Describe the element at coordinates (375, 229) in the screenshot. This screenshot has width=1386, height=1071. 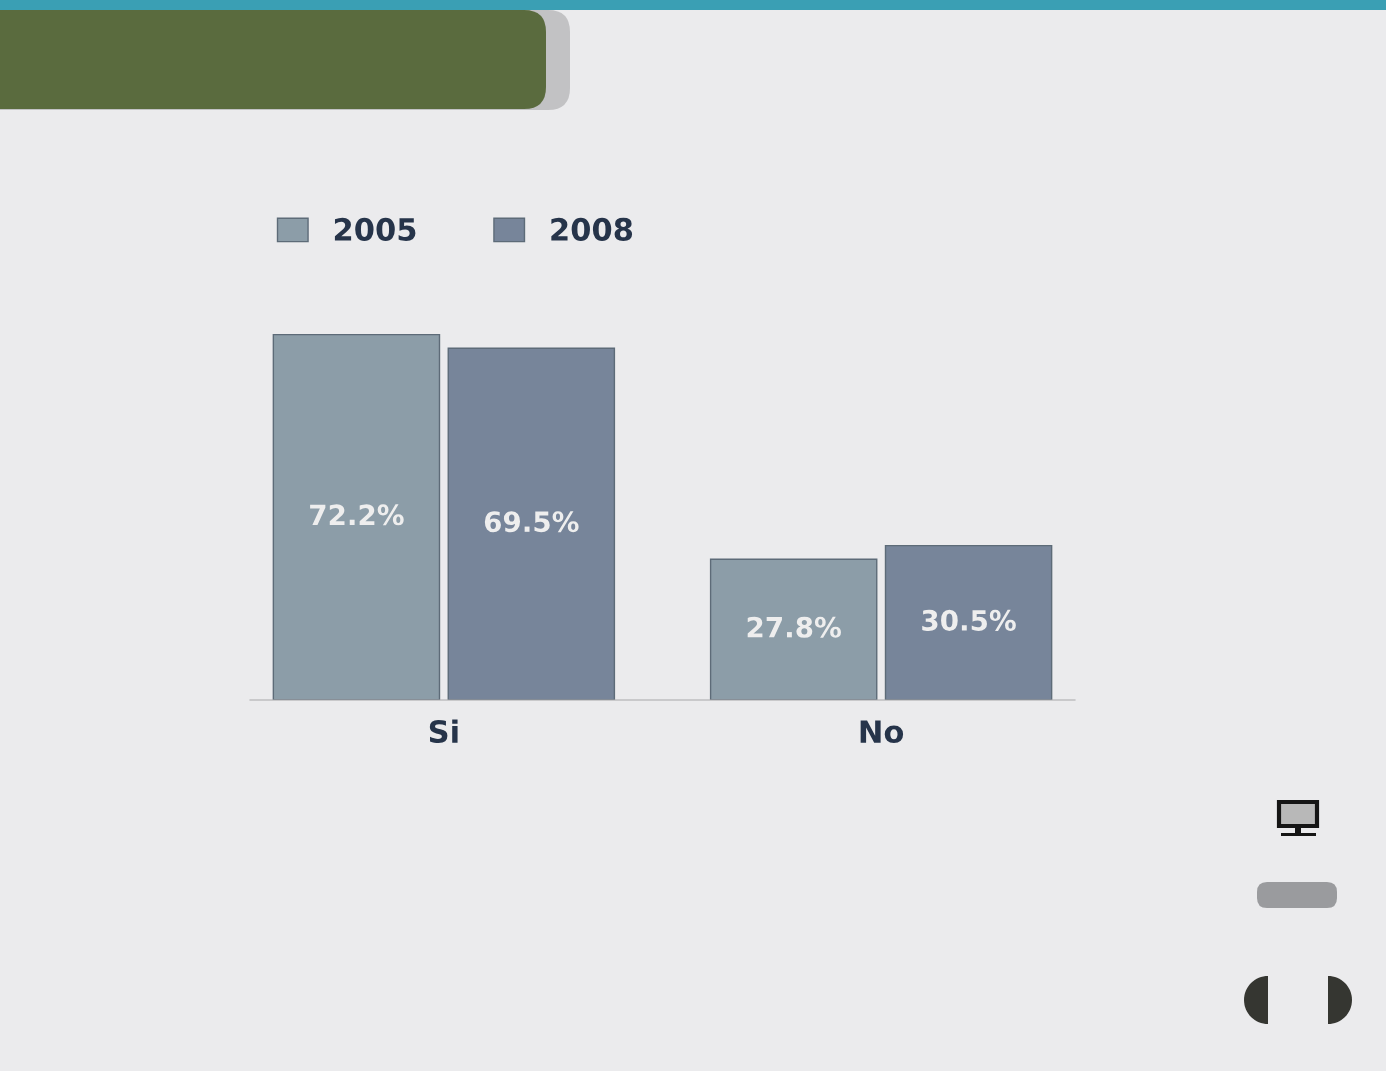
I see `legend-label: 2005` at that location.